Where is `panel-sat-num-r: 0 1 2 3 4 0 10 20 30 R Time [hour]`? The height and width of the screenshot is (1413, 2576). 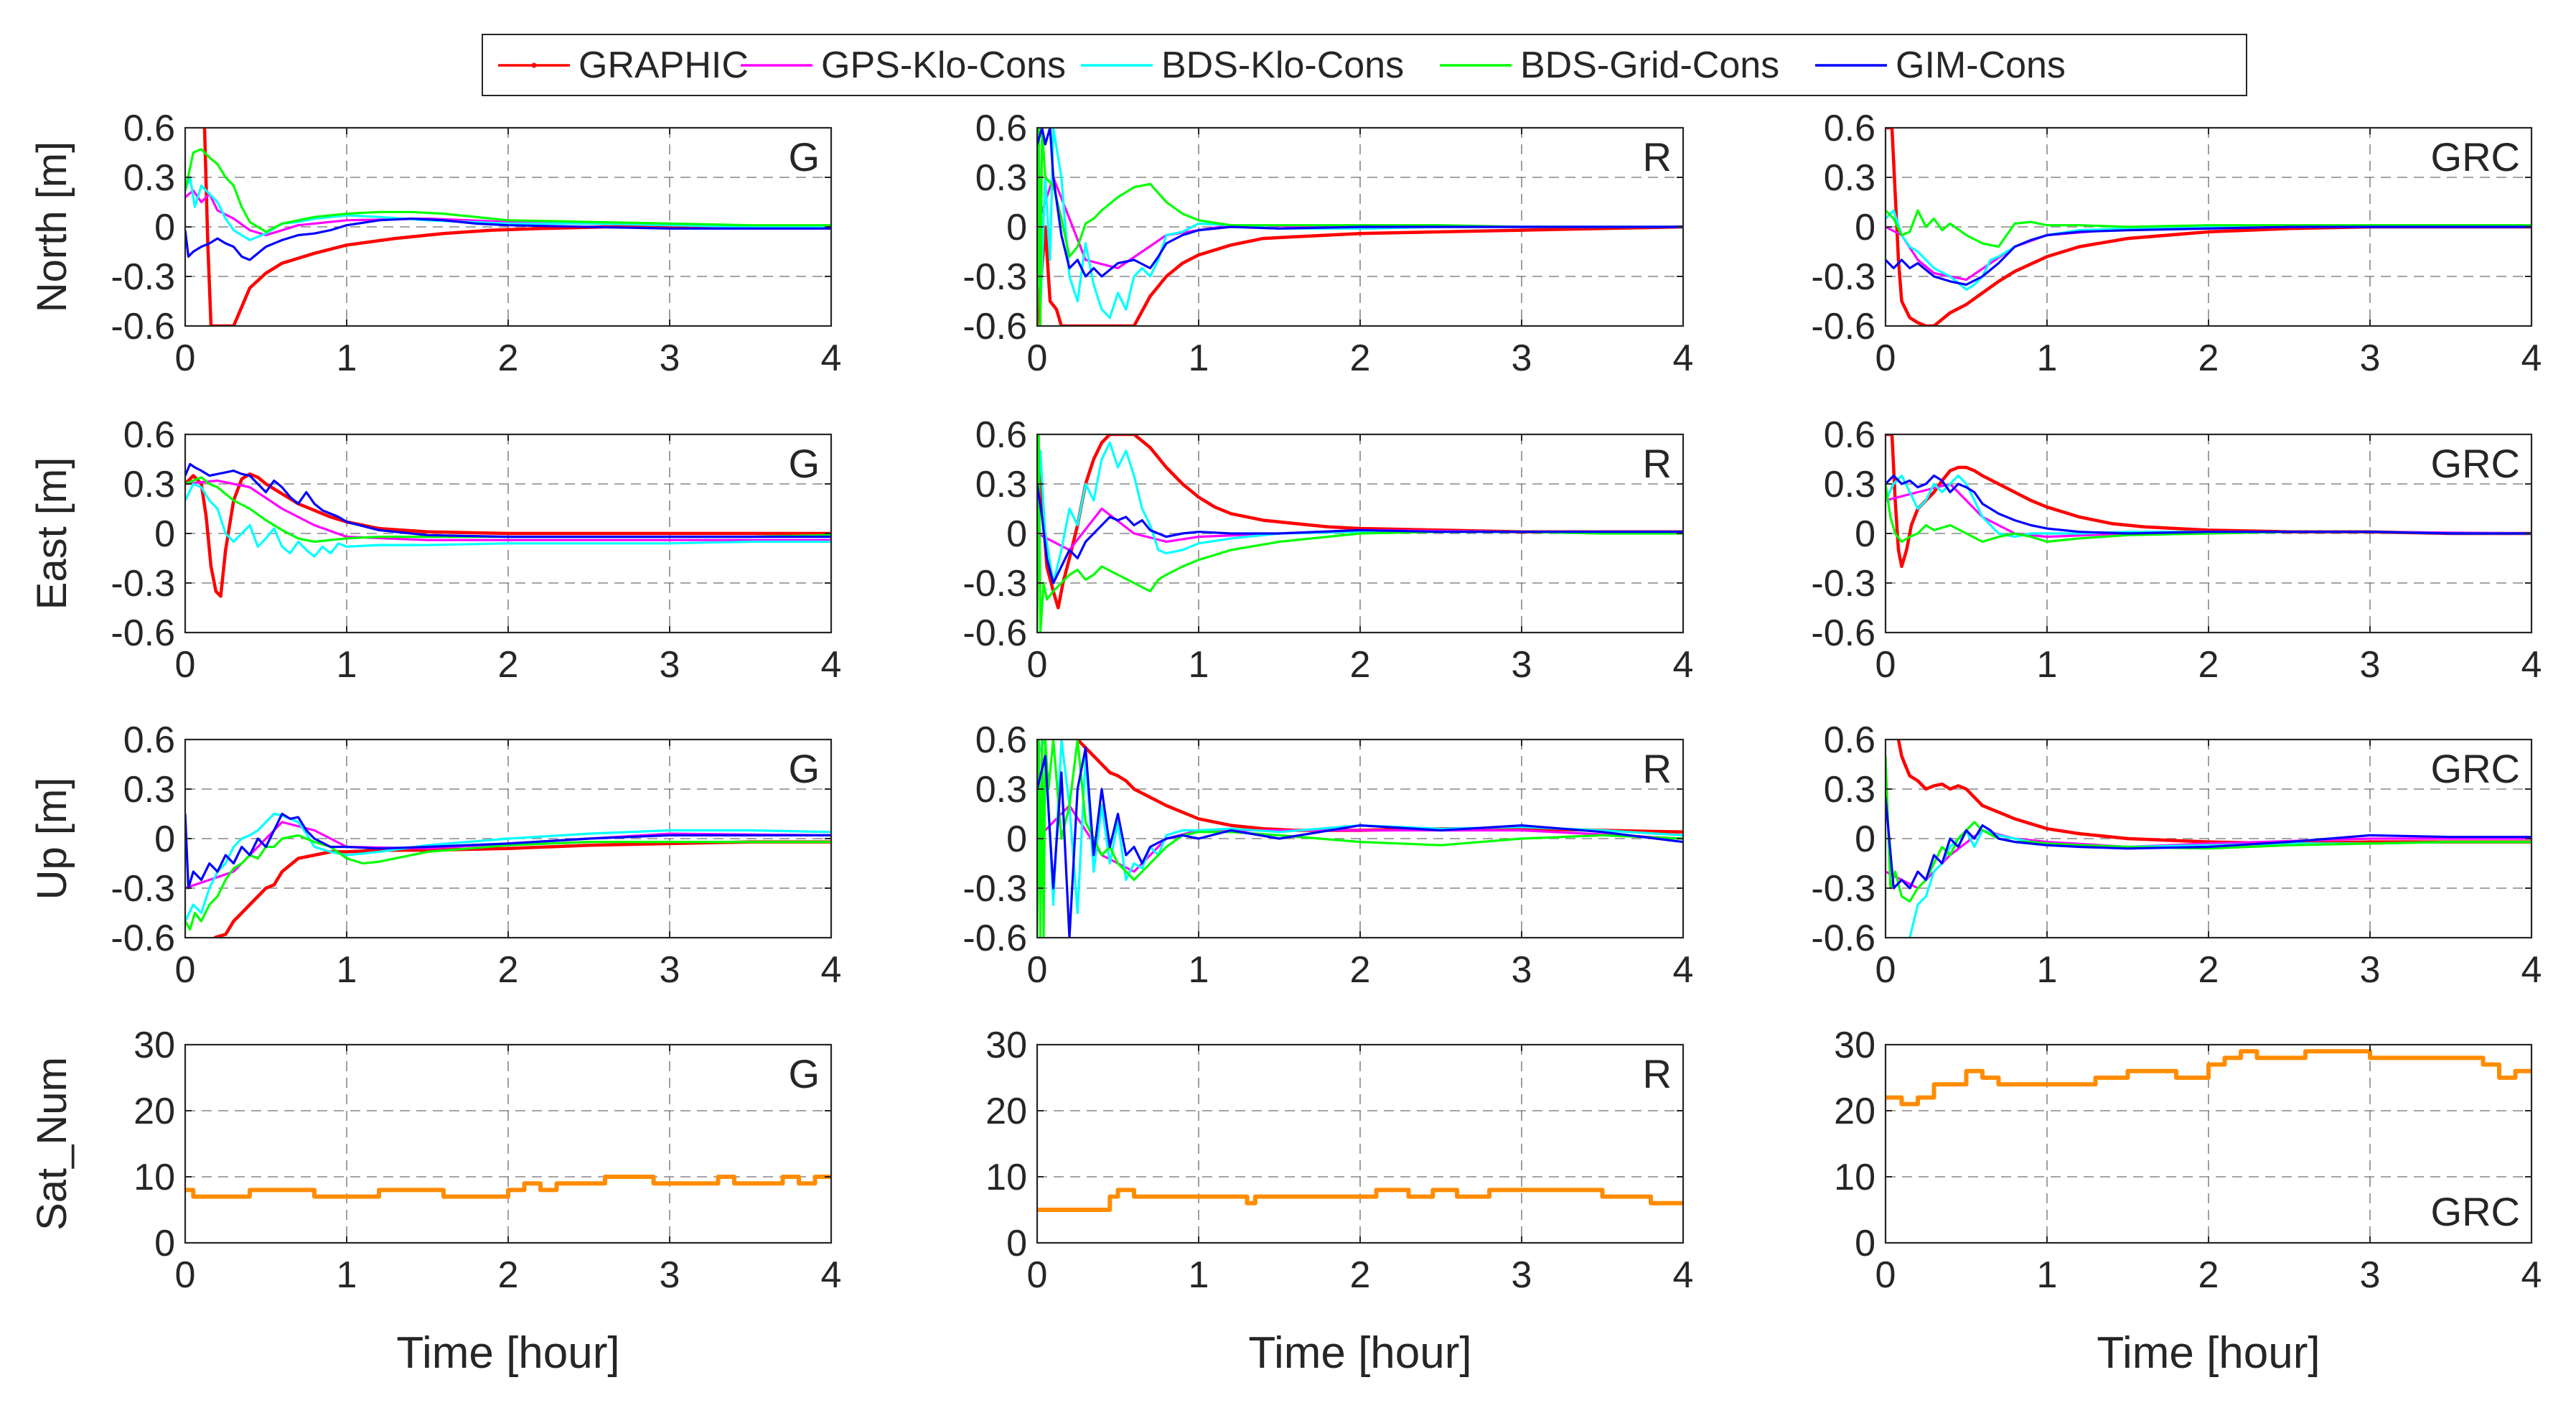 panel-sat-num-r: 0 1 2 3 4 0 10 20 30 R Time [hour] is located at coordinates (1339, 1201).